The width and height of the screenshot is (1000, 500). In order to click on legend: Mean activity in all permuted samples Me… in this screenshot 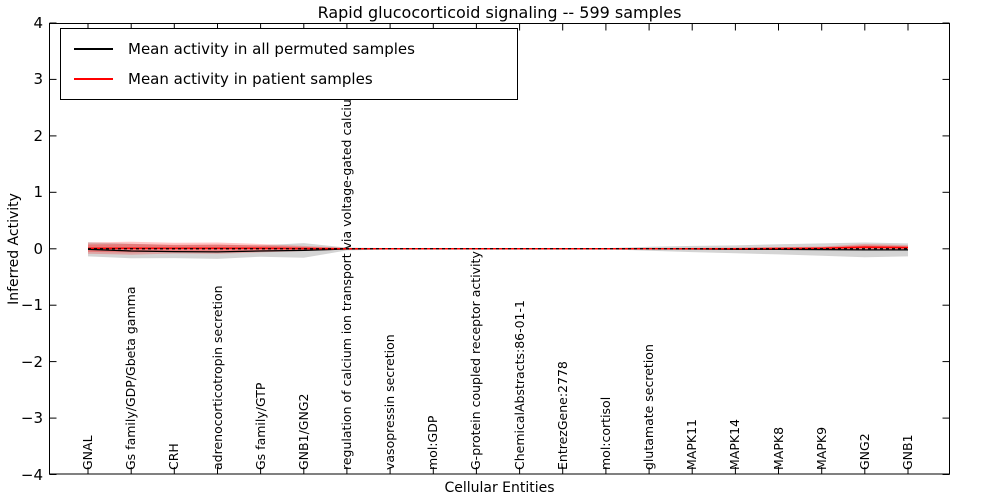, I will do `click(289, 64)`.